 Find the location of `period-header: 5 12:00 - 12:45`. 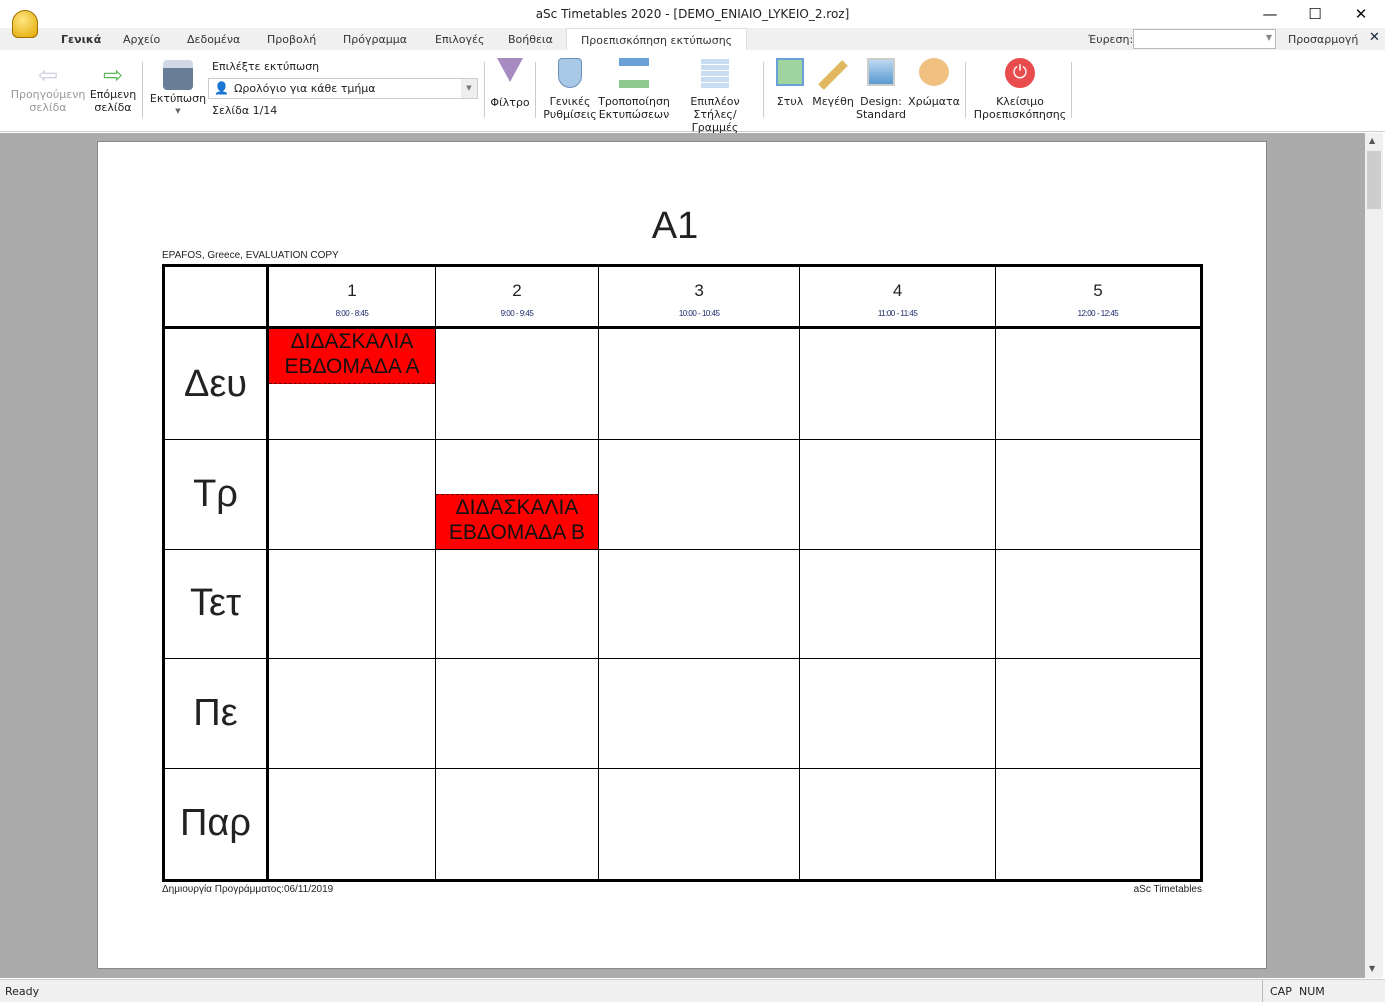

period-header: 5 12:00 - 12:45 is located at coordinates (1098, 297).